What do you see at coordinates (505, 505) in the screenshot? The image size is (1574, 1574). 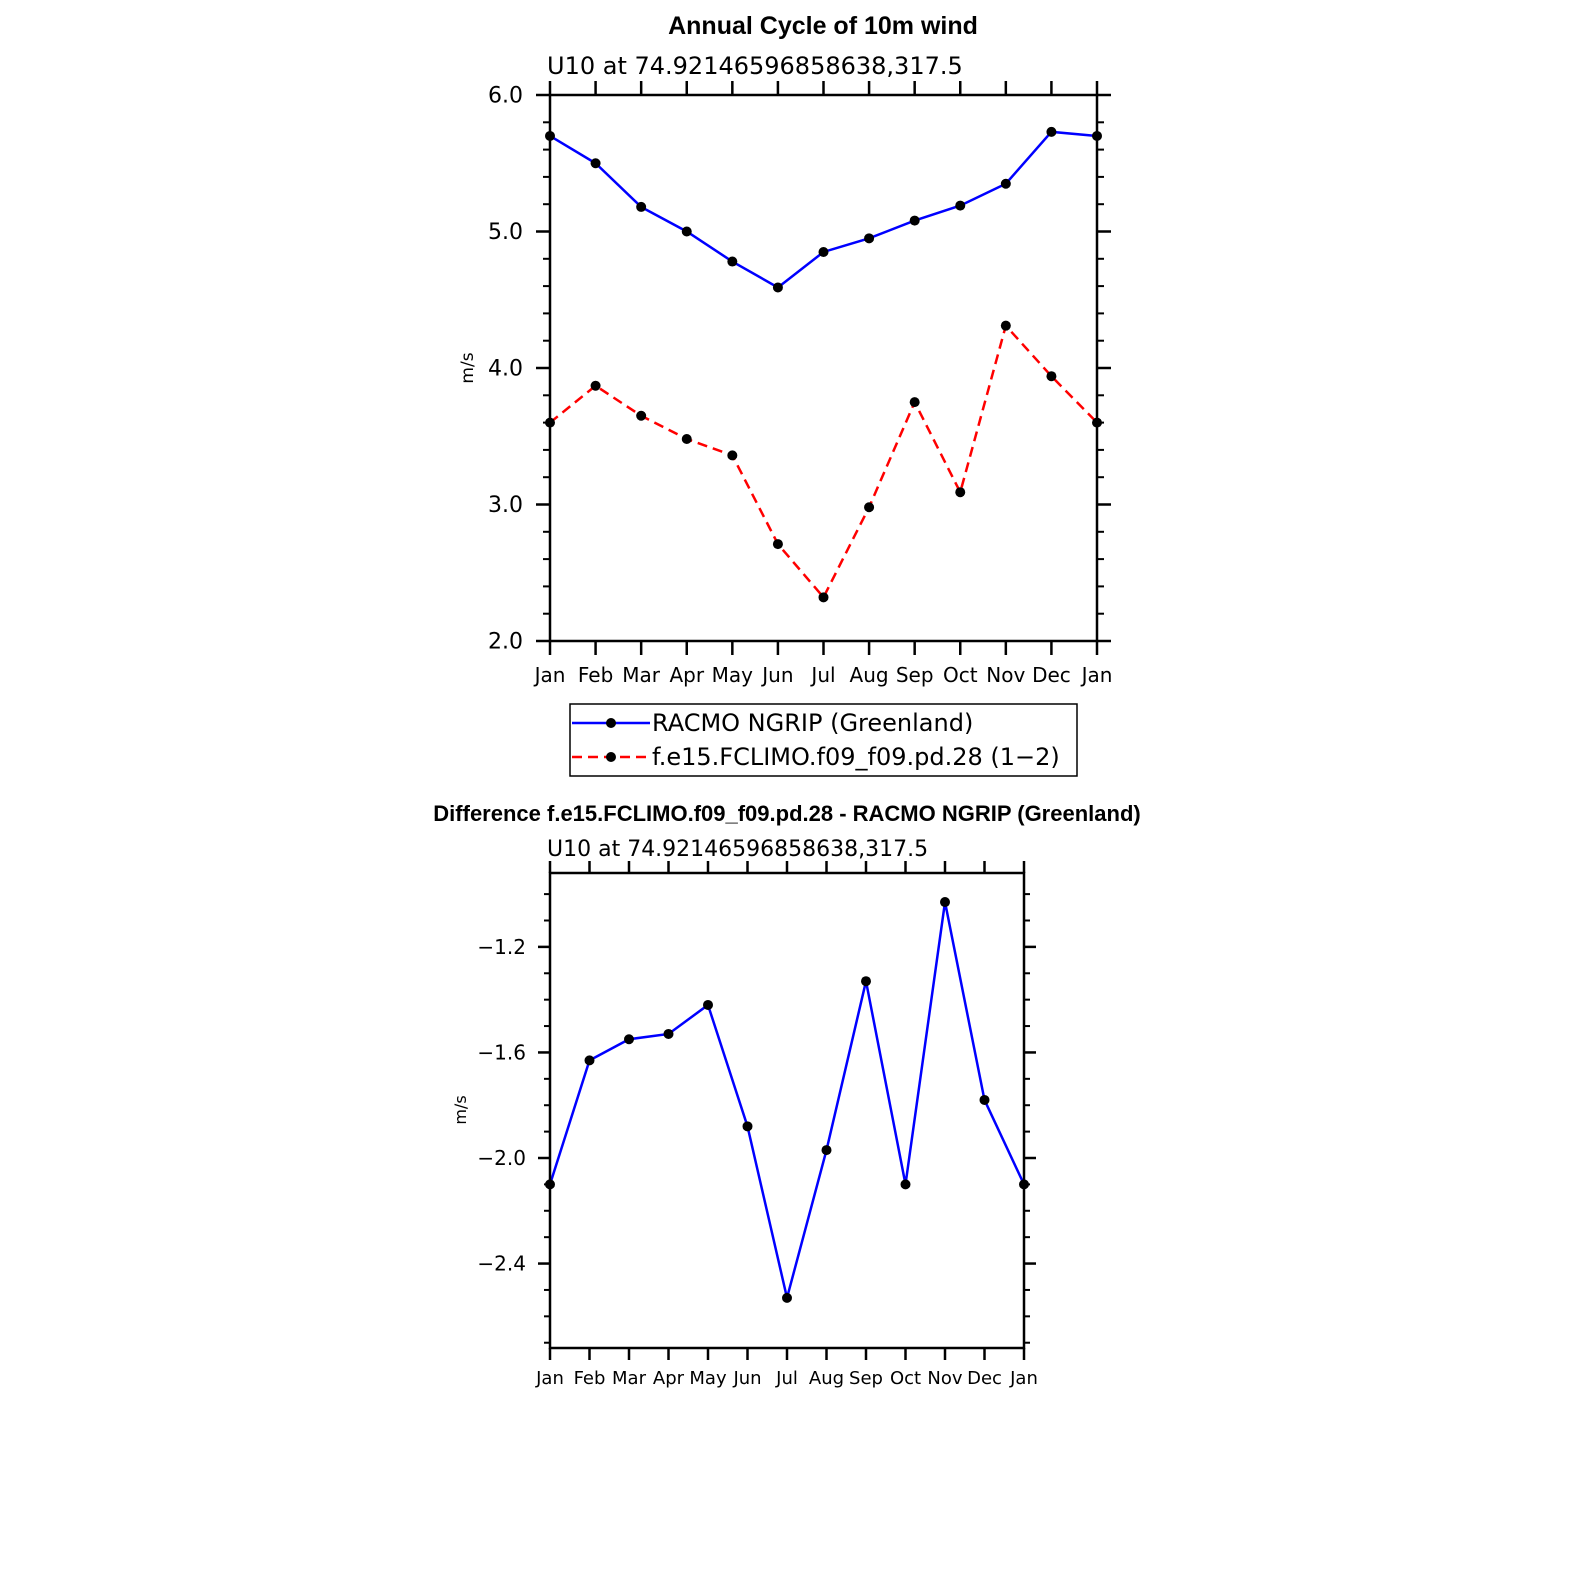 I see `y-tick-label: 3.0` at bounding box center [505, 505].